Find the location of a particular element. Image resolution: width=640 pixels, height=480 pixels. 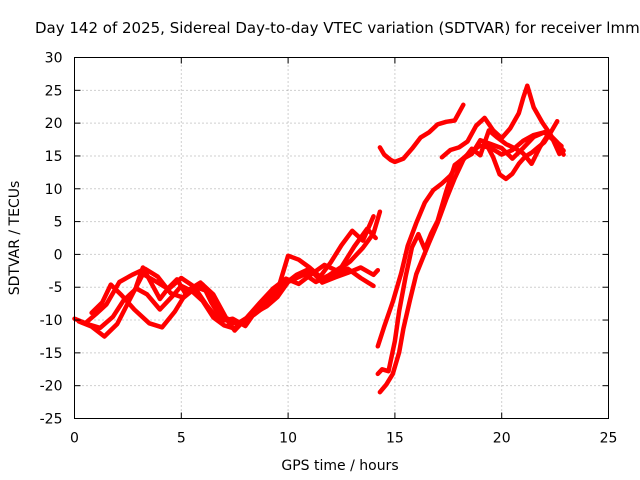

y-tick-label: 30 is located at coordinates (54, 59).